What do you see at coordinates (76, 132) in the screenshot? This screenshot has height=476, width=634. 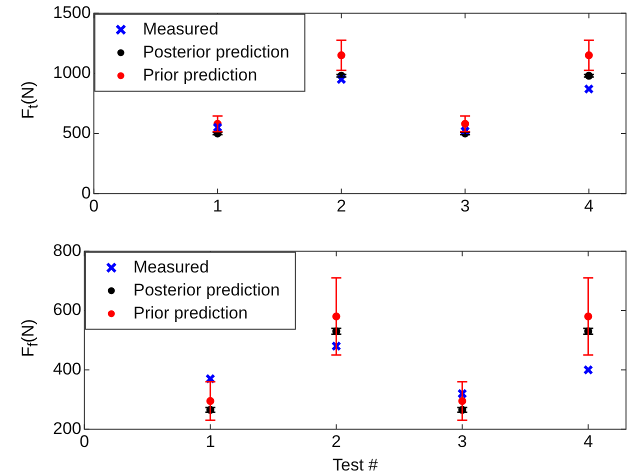 I see `y-tick-label: 500` at bounding box center [76, 132].